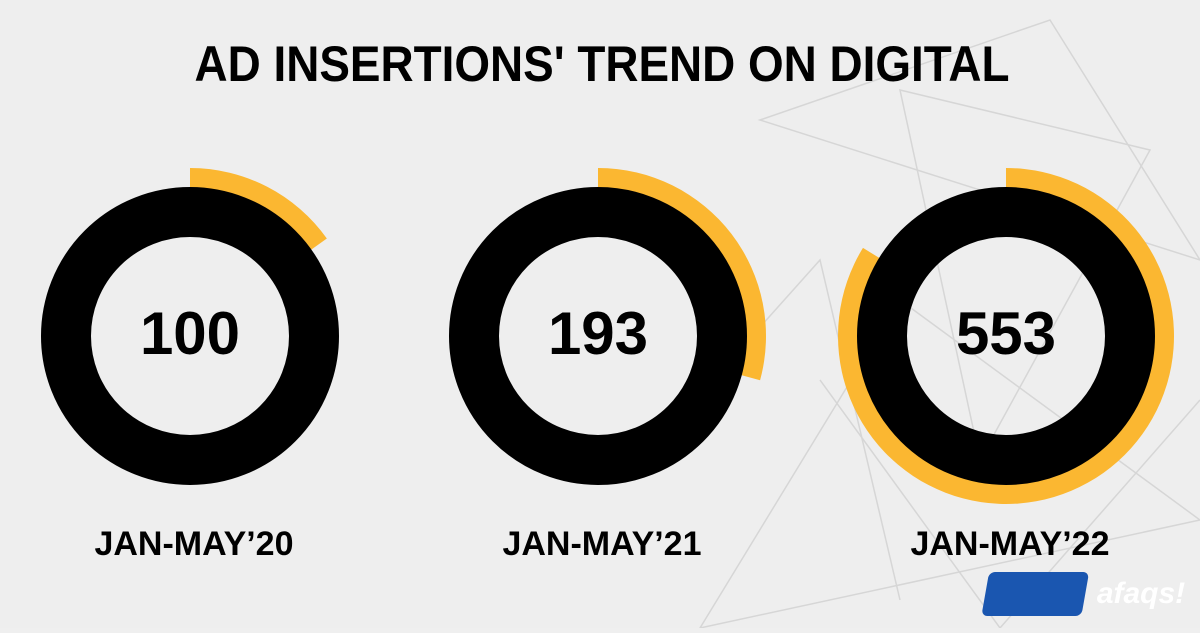 This screenshot has width=1200, height=633. I want to click on category-label: JAN-MAY’21, so click(601, 544).